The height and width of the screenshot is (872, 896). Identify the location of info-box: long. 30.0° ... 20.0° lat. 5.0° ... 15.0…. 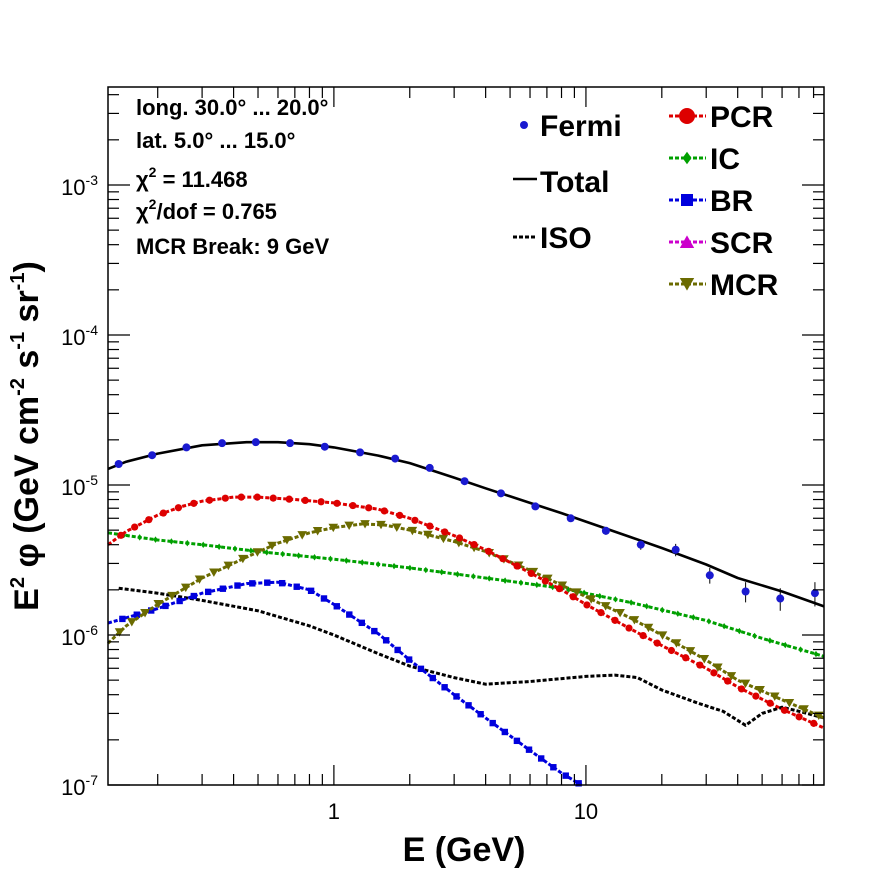
(233, 177).